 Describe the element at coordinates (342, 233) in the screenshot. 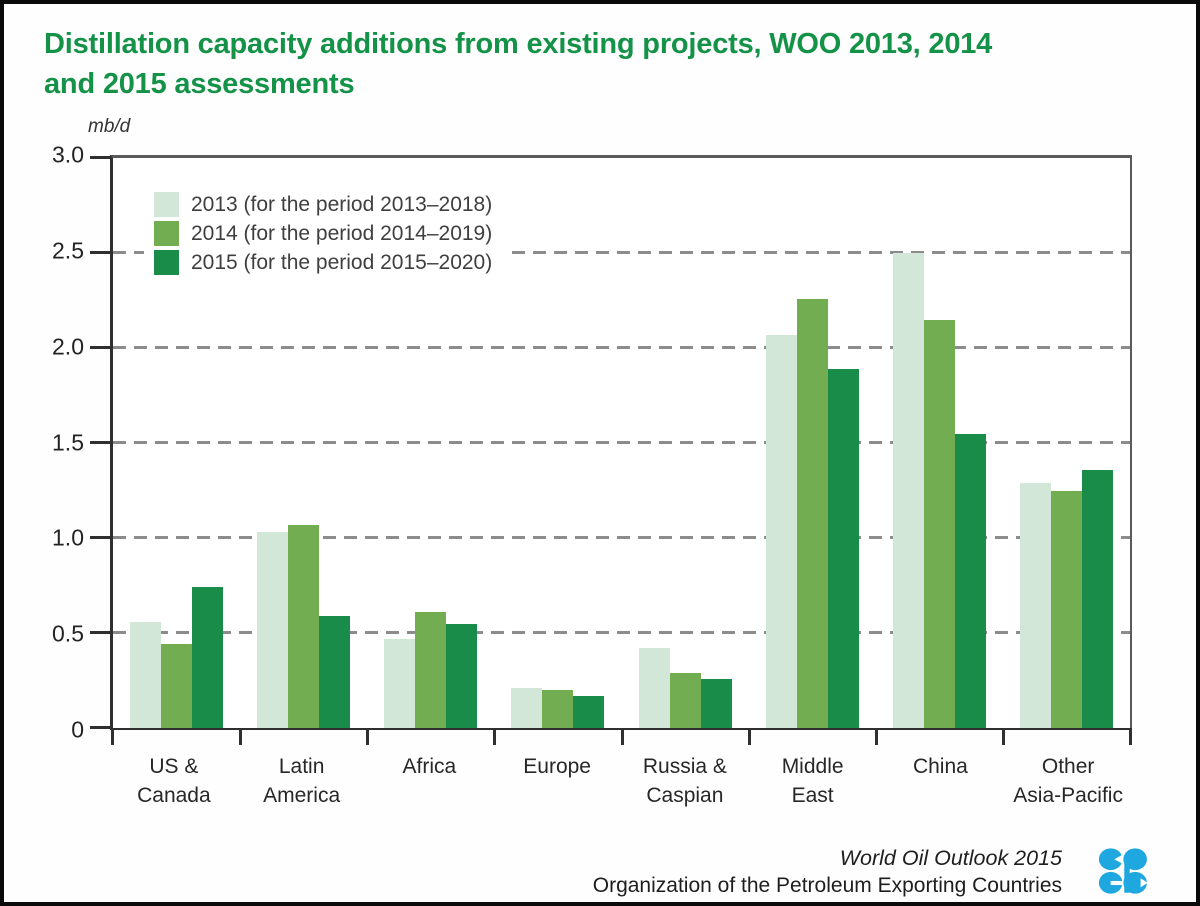

I see `legend-label-2014: 2014 (for the period 2014–2019)` at that location.